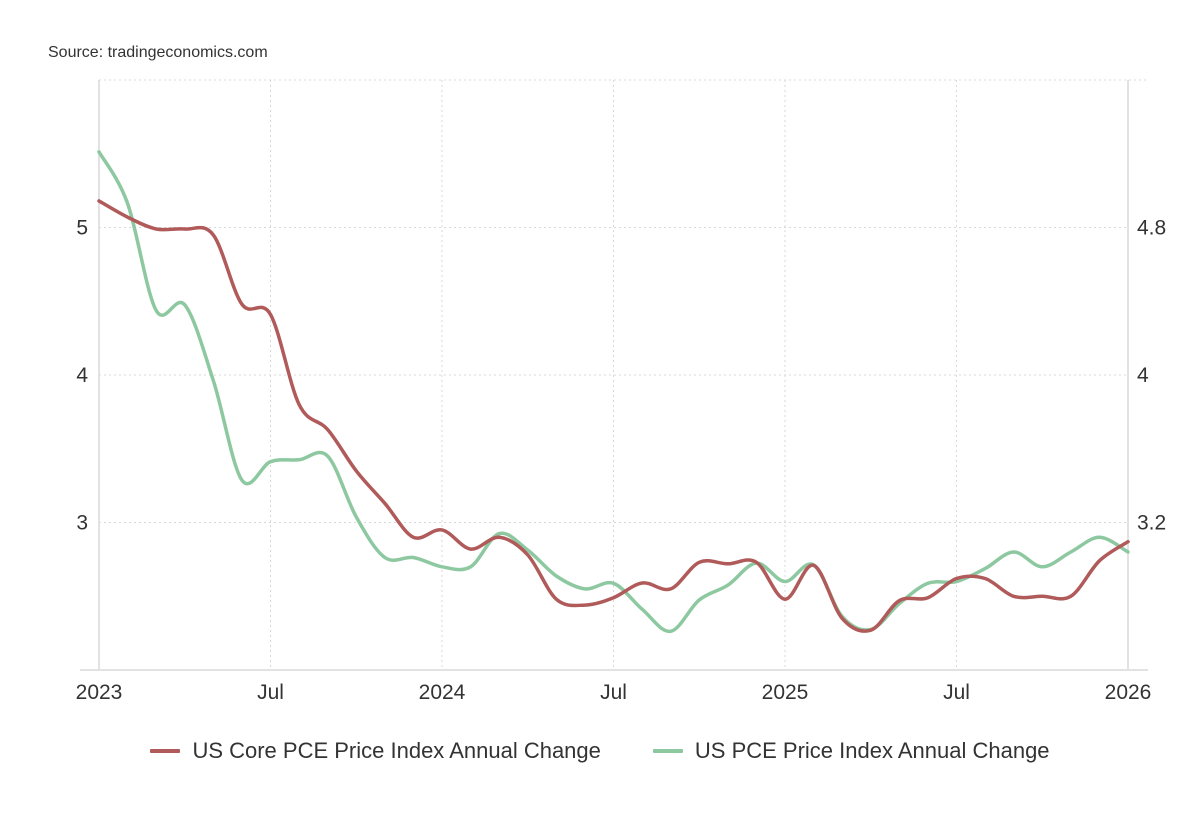 Image resolution: width=1200 pixels, height=820 pixels. What do you see at coordinates (82, 228) in the screenshot?
I see `y-left-tick-label: 5` at bounding box center [82, 228].